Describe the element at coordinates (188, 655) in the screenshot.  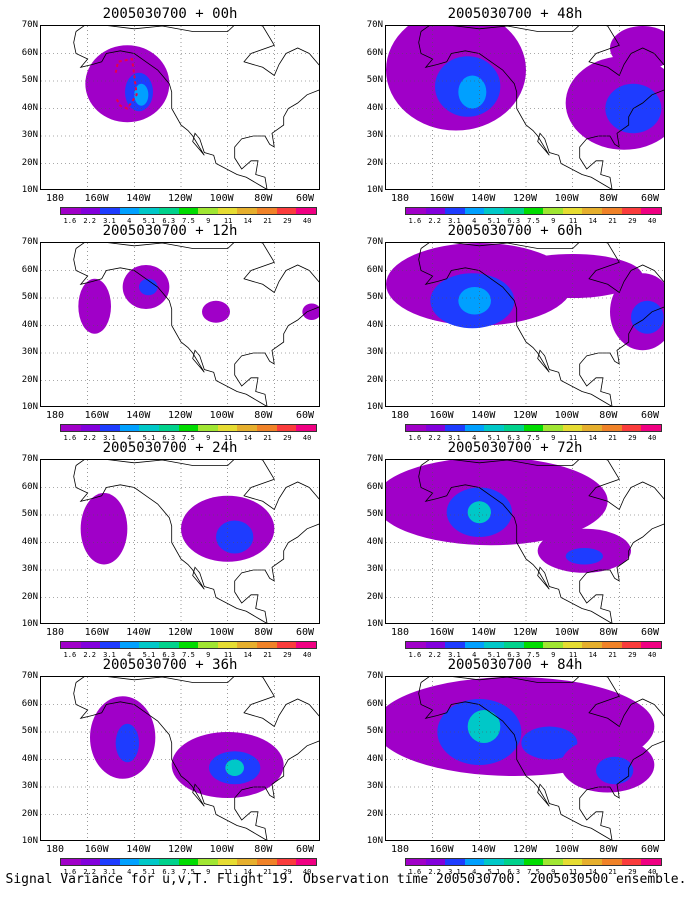
I see `colorbar-level-label: 7.5` at that location.